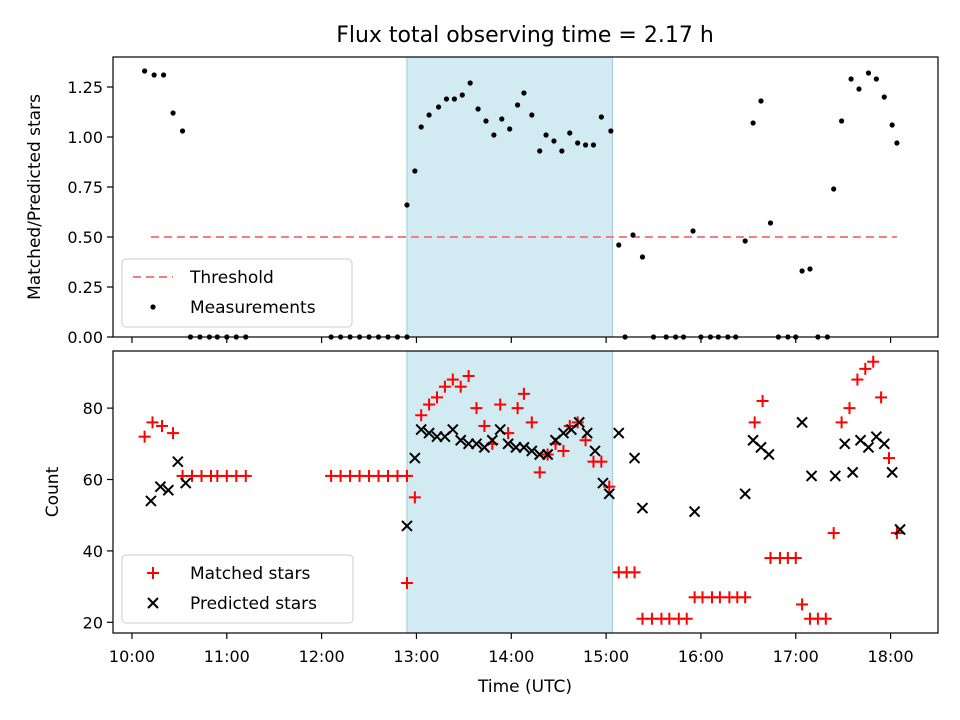  Describe the element at coordinates (98, 515) in the screenshot. I see `bottom-y-axis: 20 40 60 80` at that location.